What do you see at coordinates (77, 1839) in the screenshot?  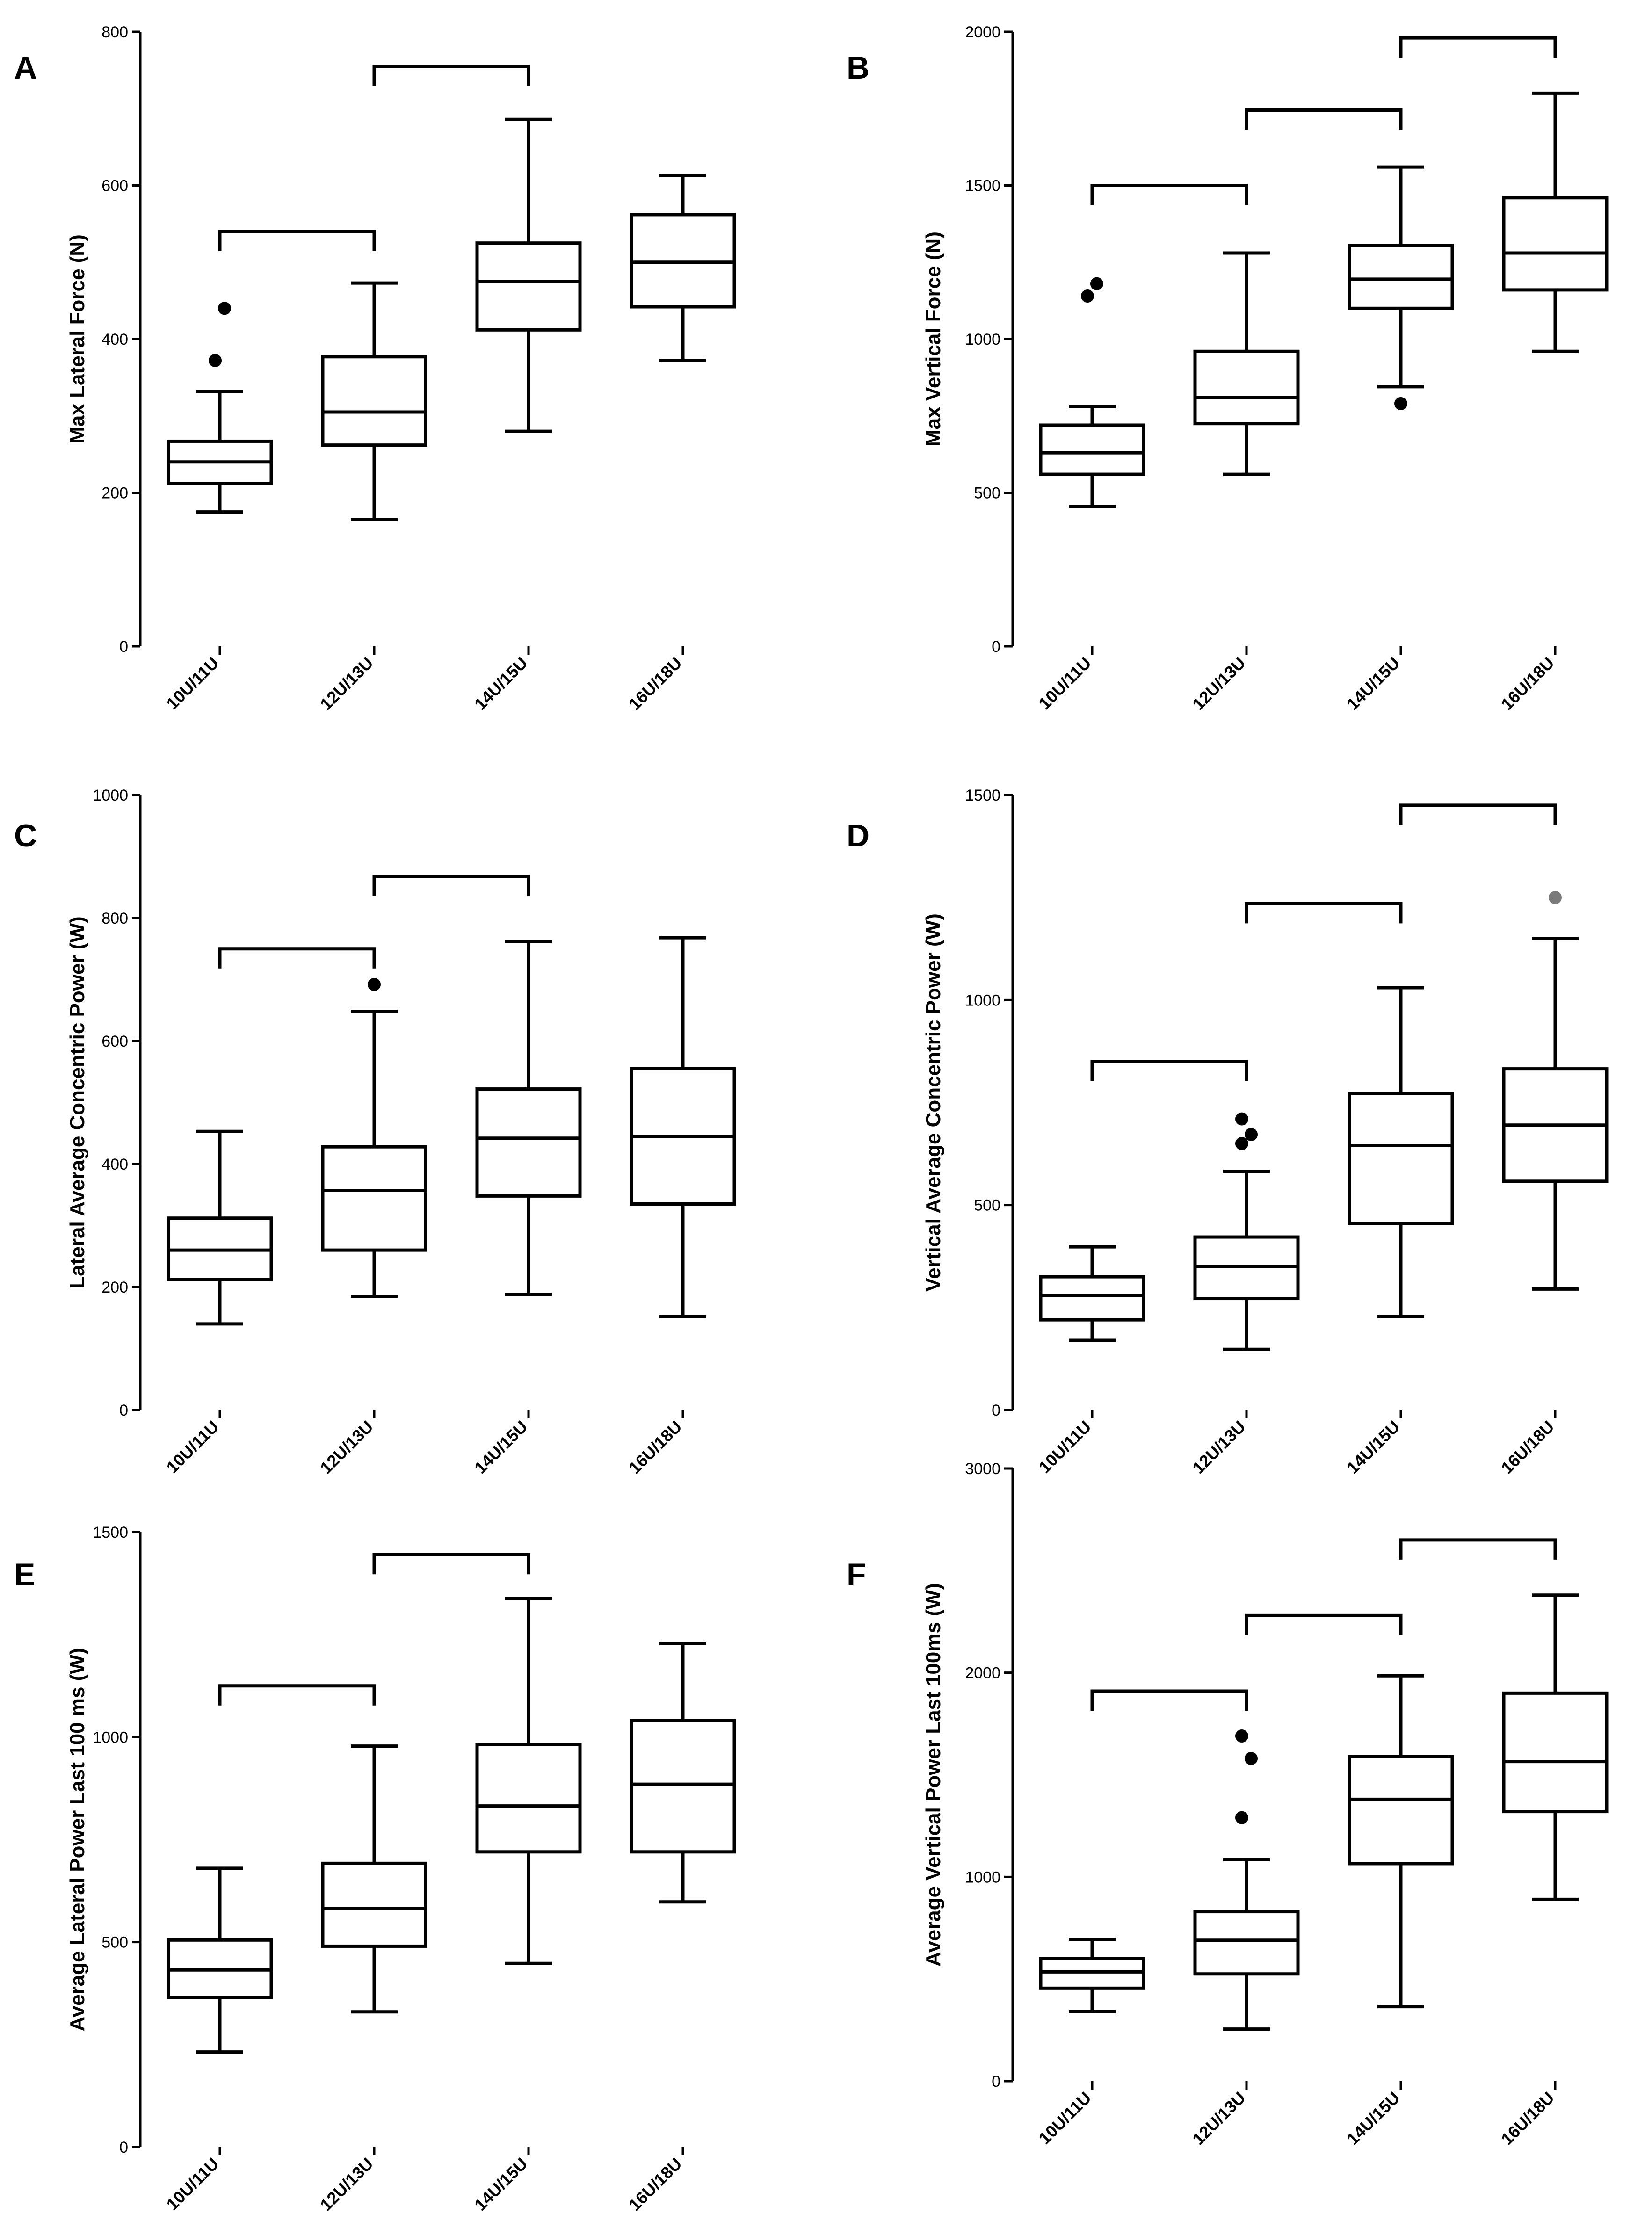 I see `y-axis-title: Average Lateral Power Last 100 ms (W)` at bounding box center [77, 1839].